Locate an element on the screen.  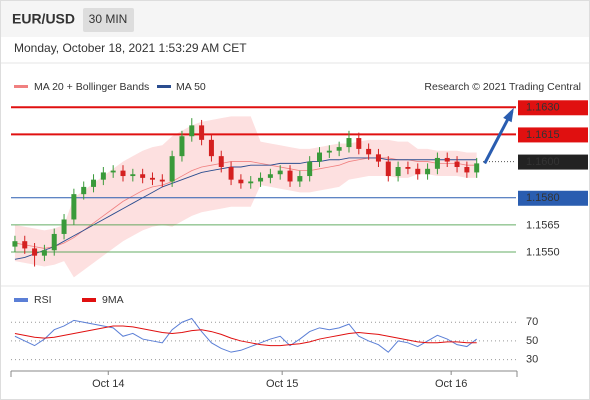
level-label: 1.1565 is located at coordinates (543, 225).